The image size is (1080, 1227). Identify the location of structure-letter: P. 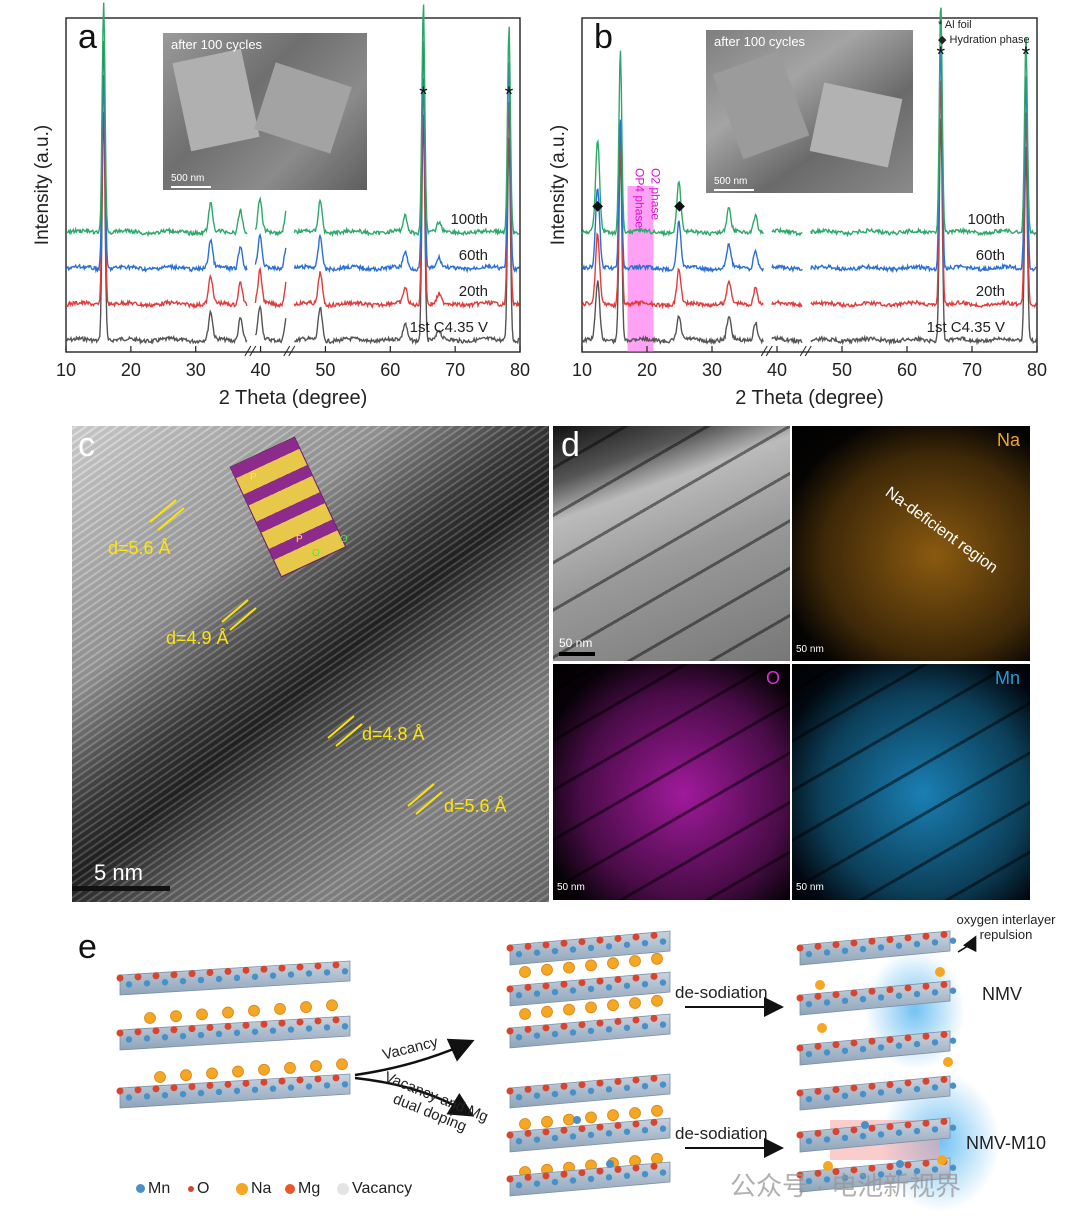
(299, 539).